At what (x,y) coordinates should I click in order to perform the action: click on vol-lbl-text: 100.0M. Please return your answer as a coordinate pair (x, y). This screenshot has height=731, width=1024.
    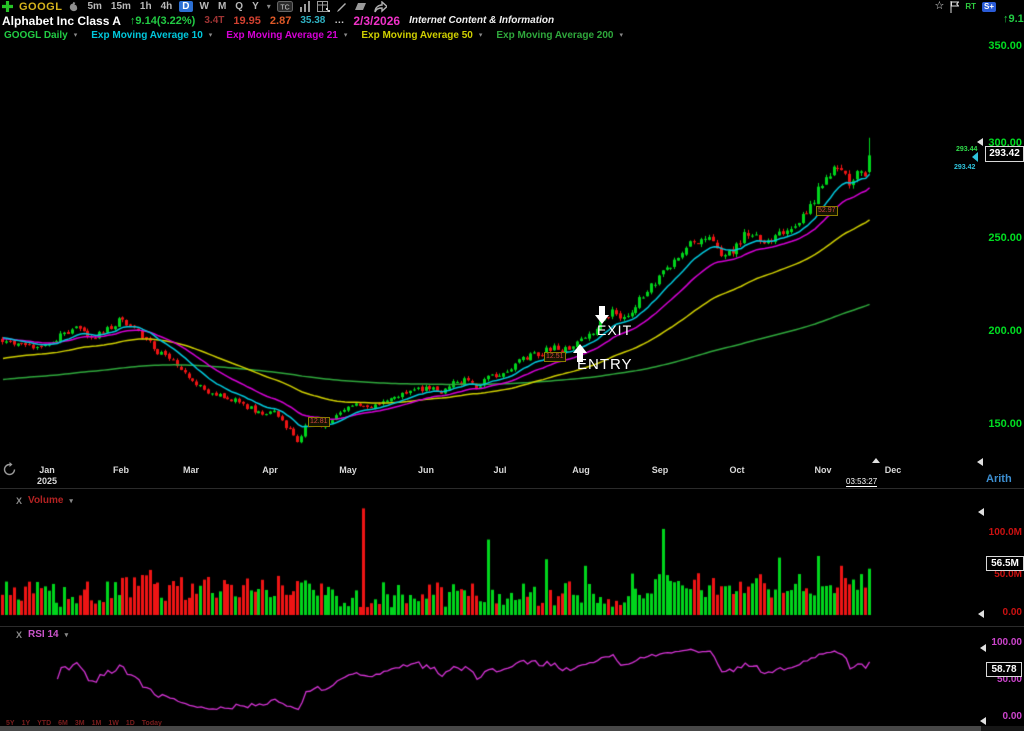
    Looking at the image, I should click on (1005, 532).